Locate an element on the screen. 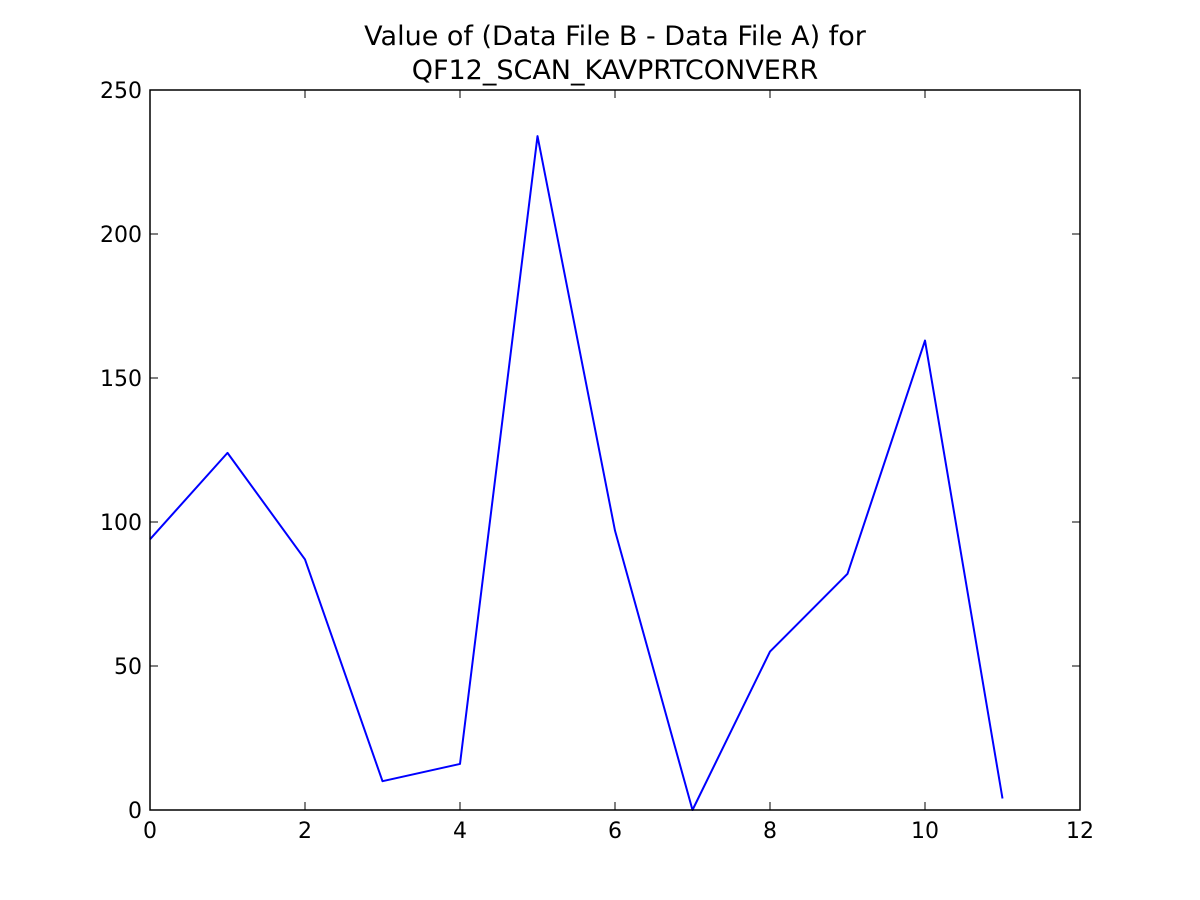 The image size is (1200, 900). y-tick-label: 150 is located at coordinates (121, 379).